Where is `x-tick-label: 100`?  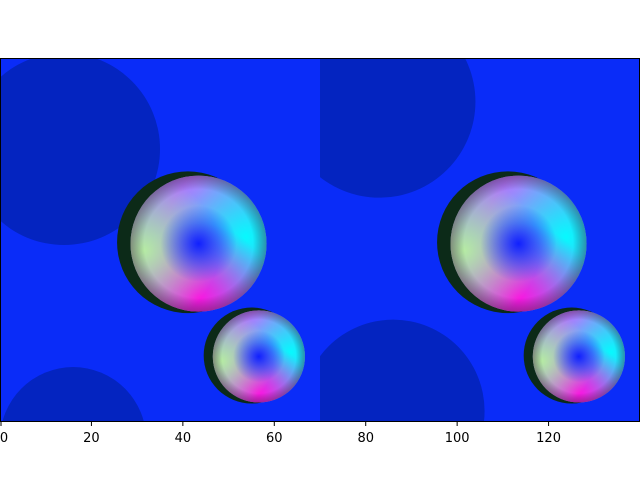 x-tick-label: 100 is located at coordinates (457, 438).